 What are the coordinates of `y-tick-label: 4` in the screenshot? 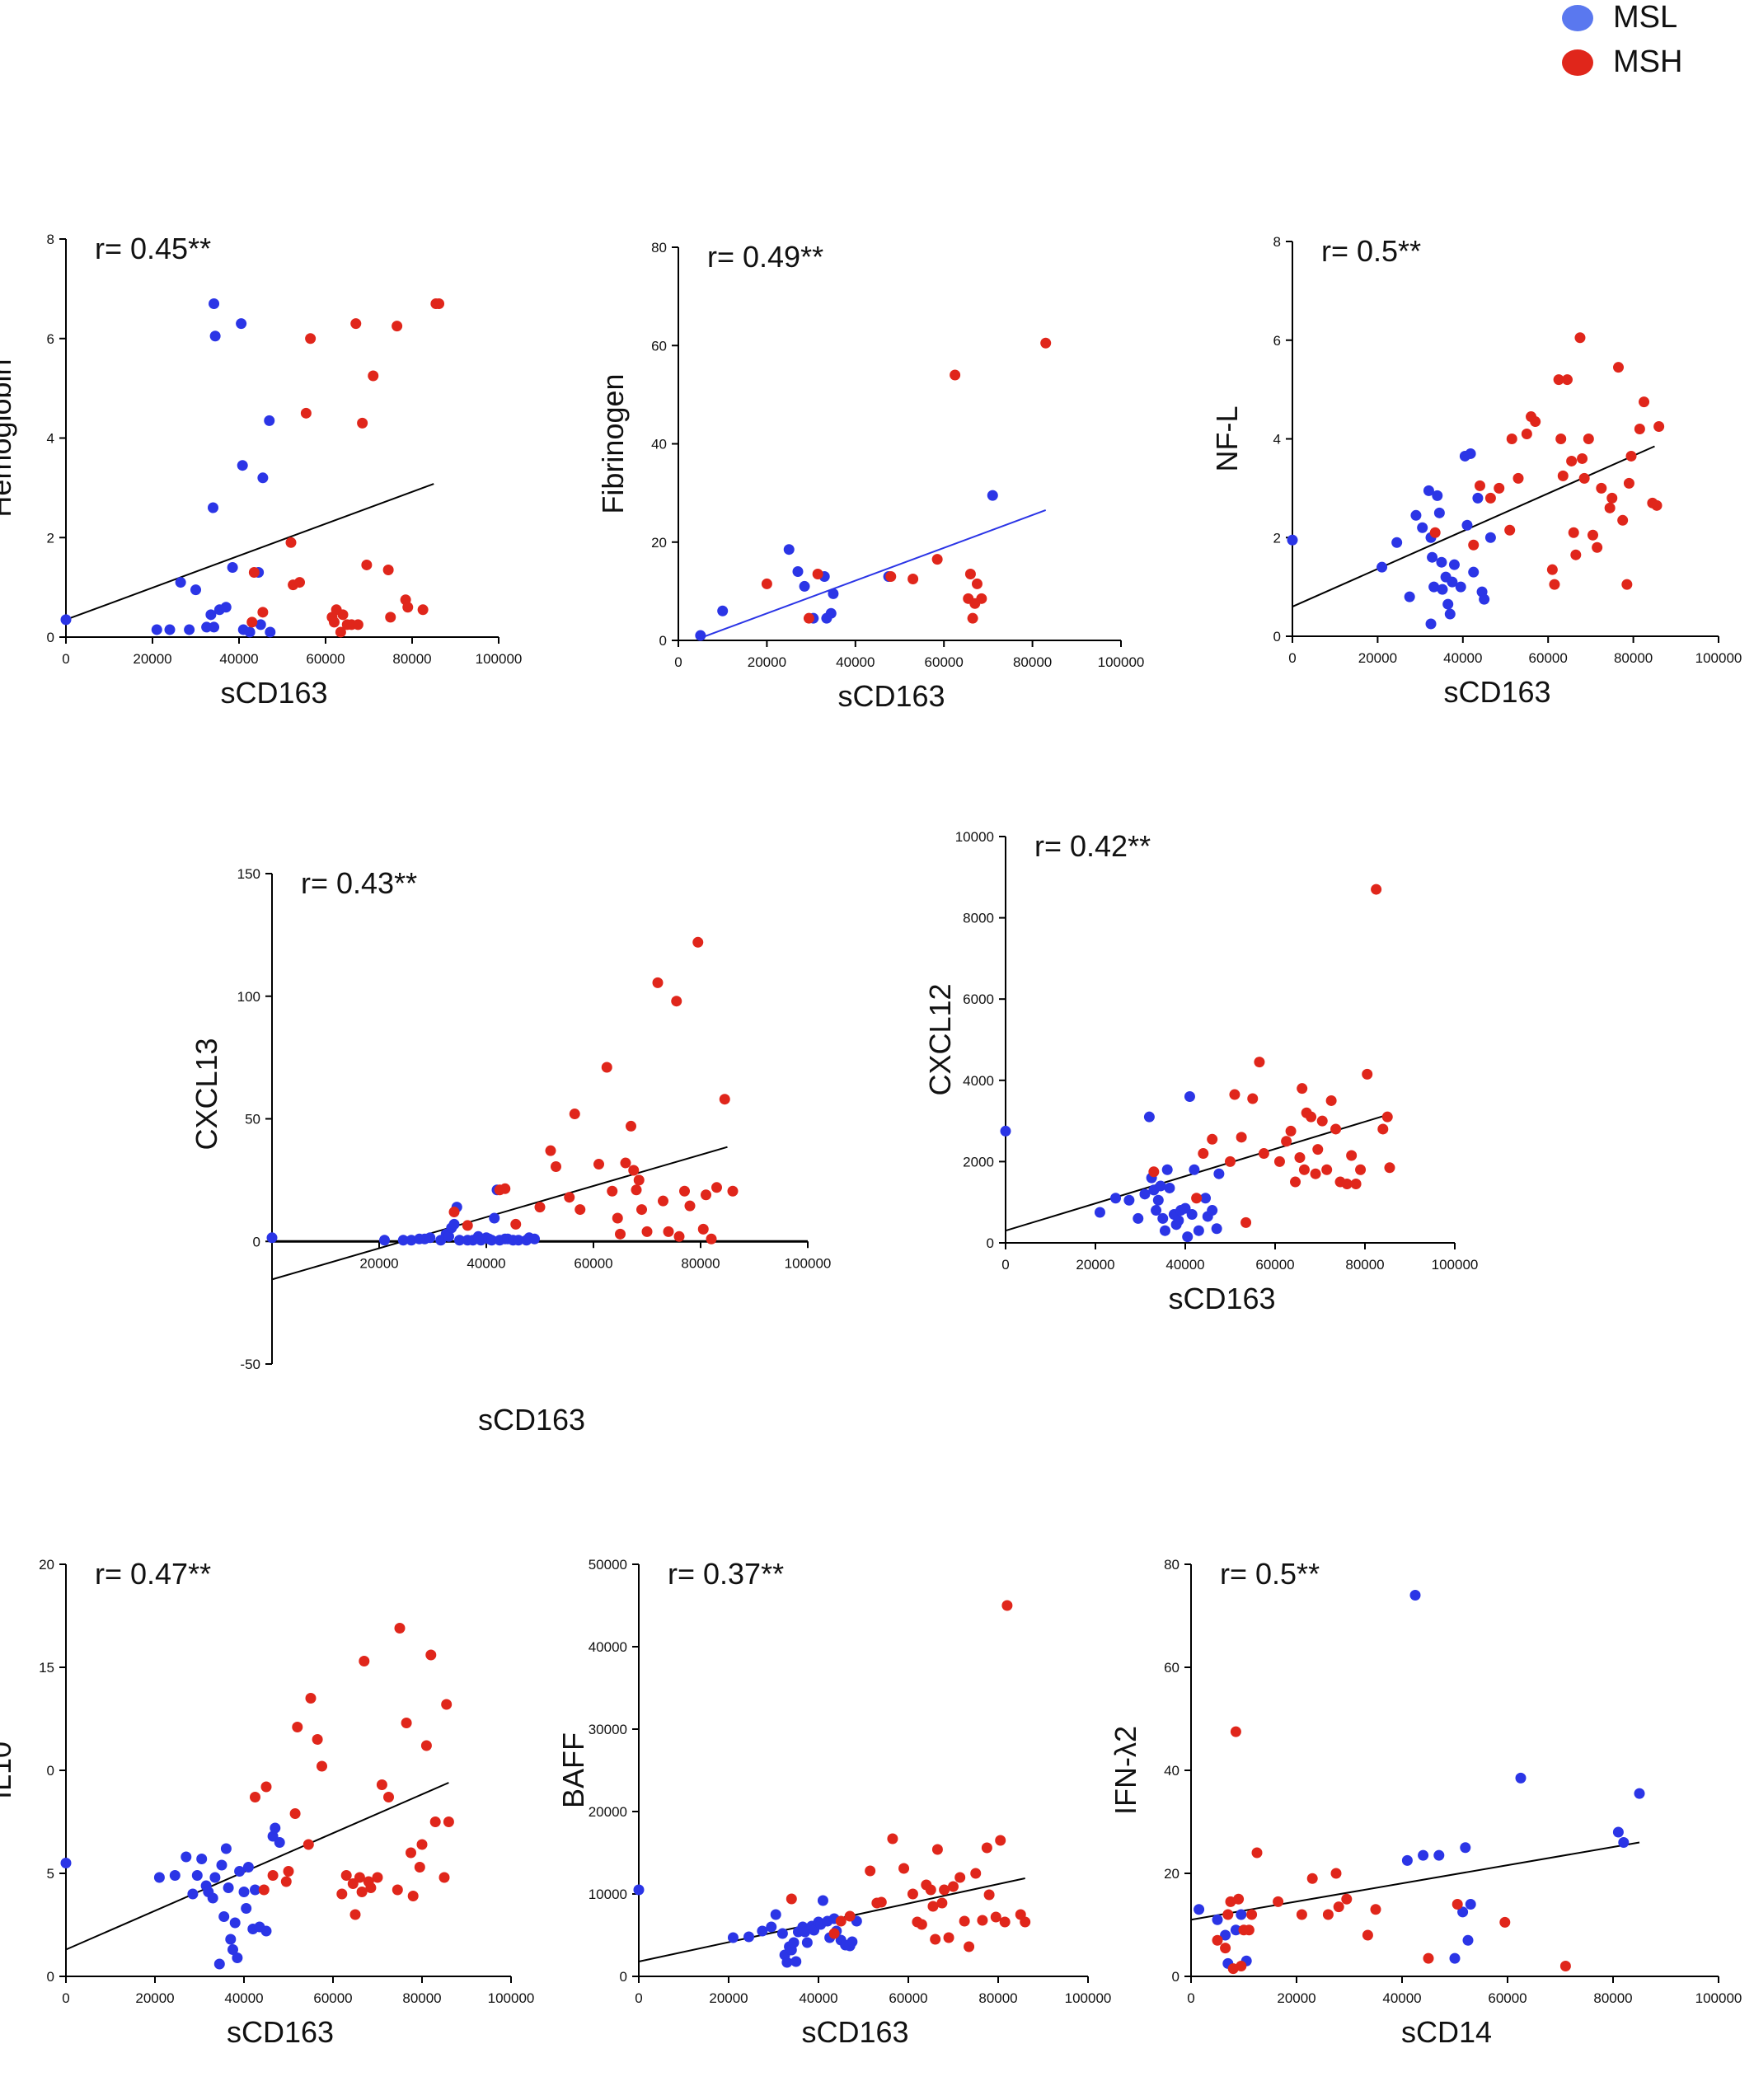 It's located at (51, 439).